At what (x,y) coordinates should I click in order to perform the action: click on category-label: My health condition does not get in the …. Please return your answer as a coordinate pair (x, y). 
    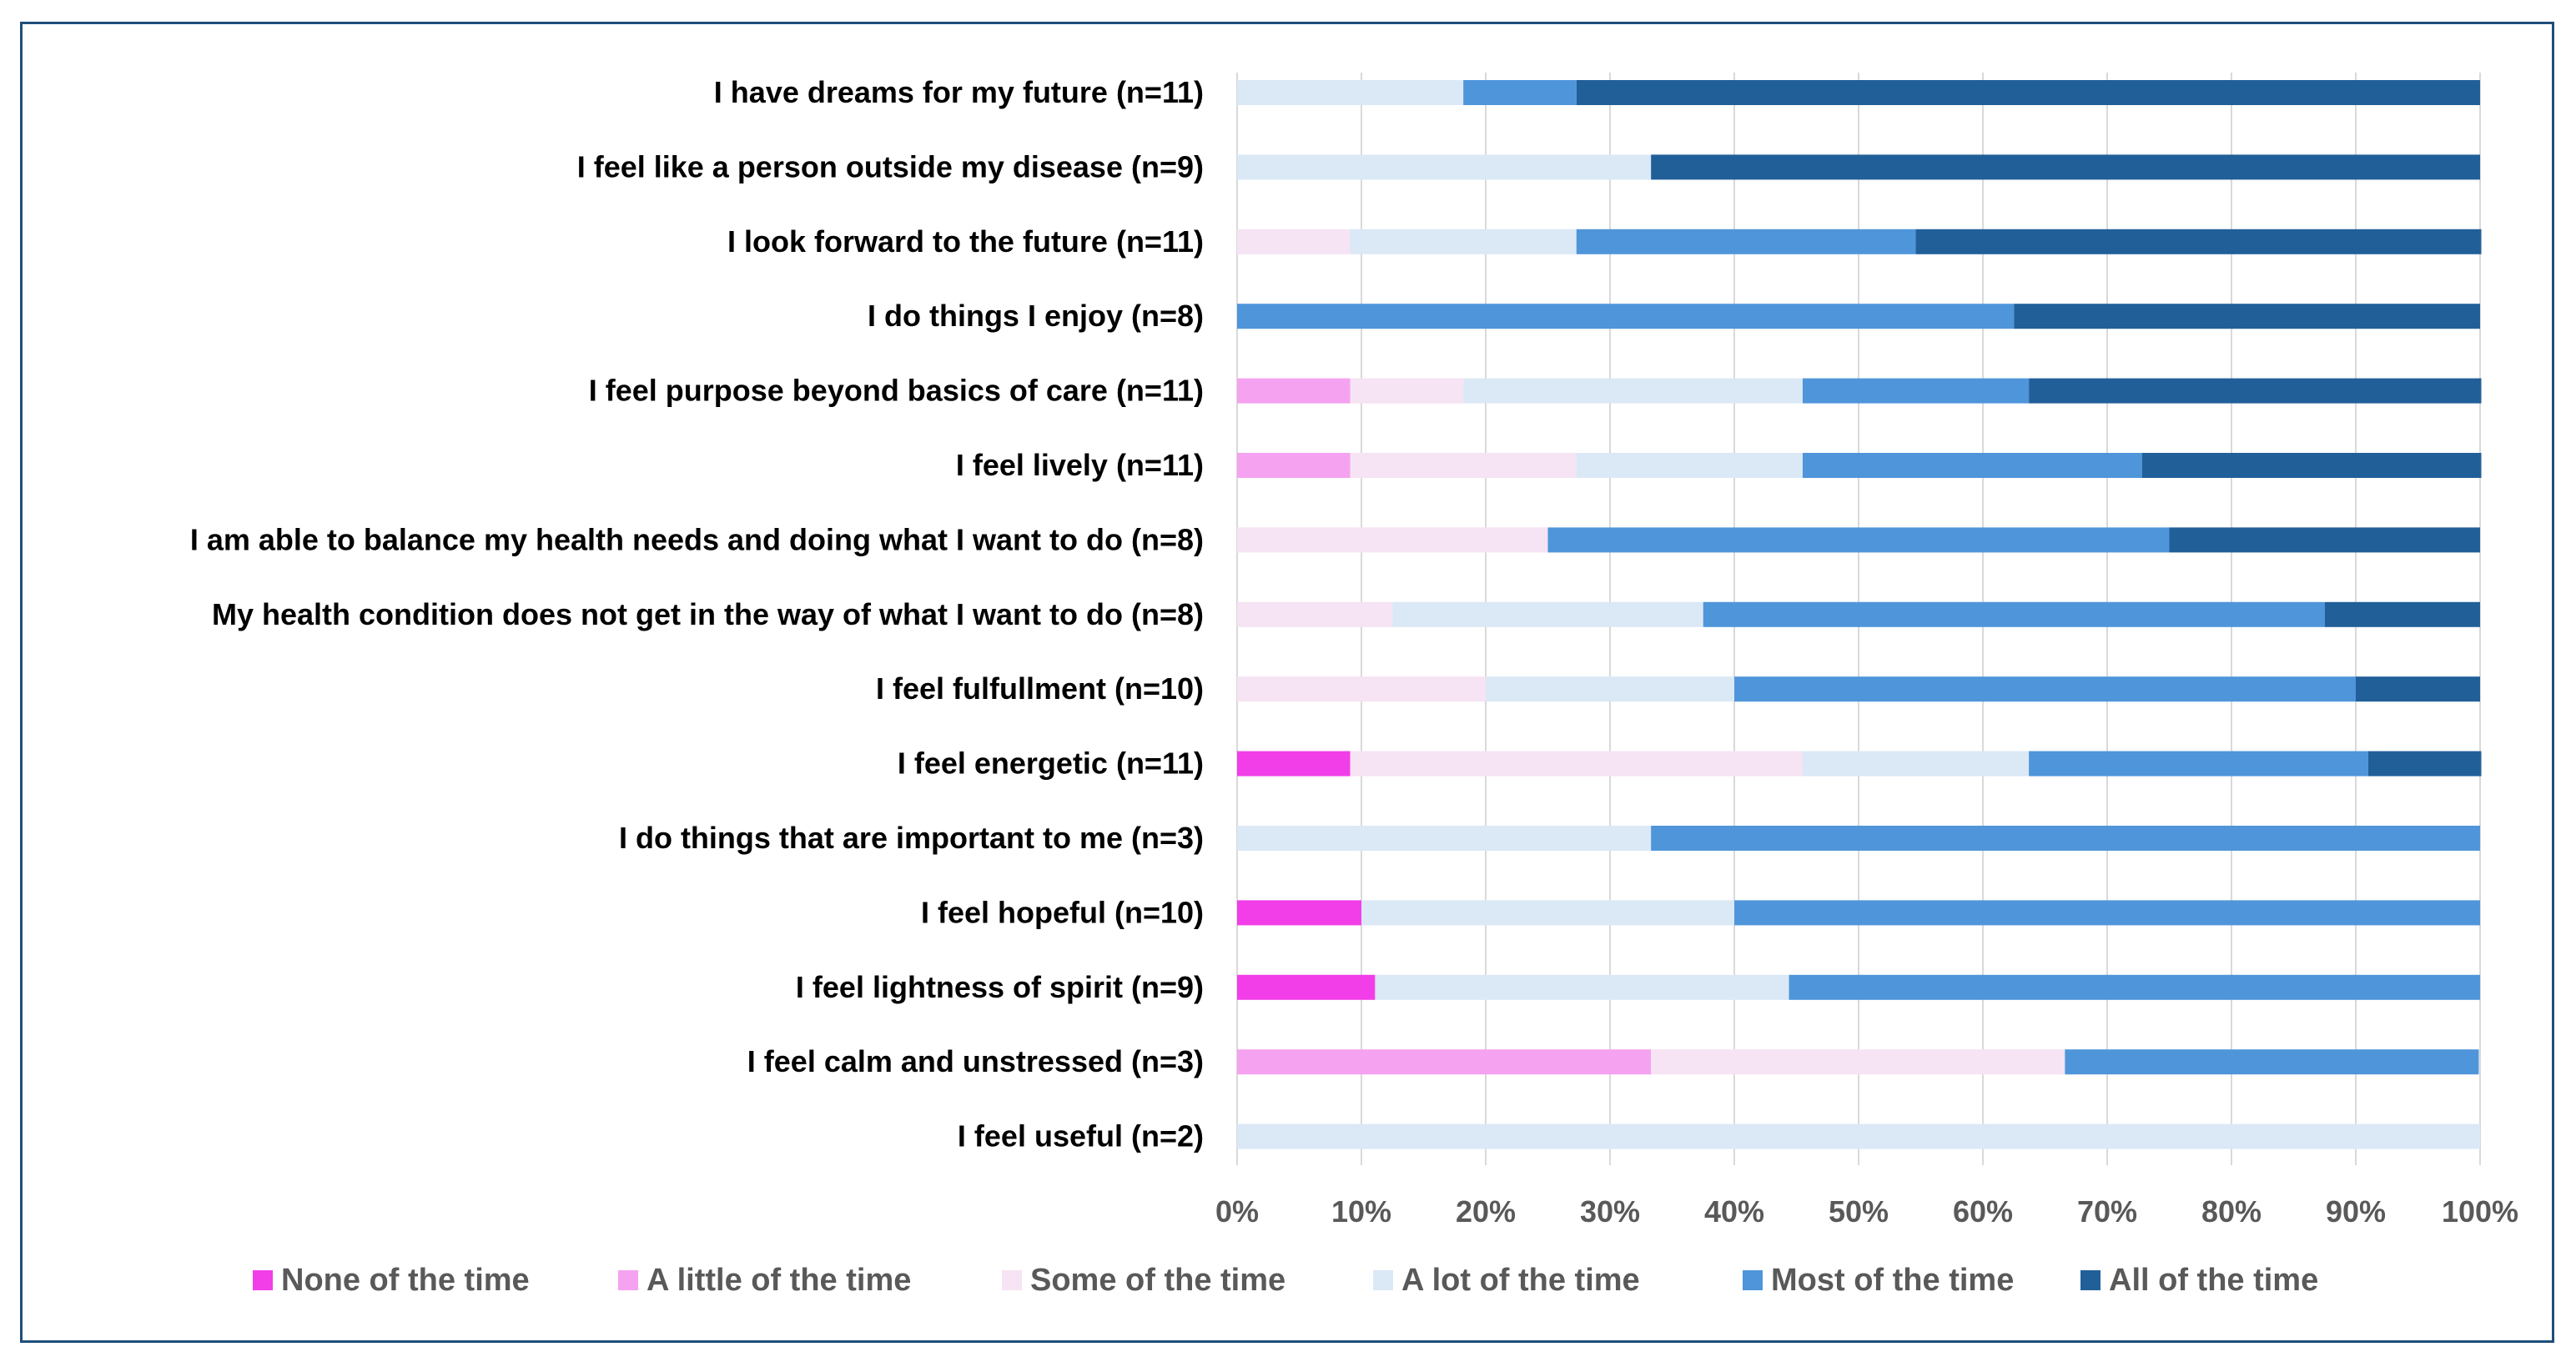
    Looking at the image, I should click on (708, 614).